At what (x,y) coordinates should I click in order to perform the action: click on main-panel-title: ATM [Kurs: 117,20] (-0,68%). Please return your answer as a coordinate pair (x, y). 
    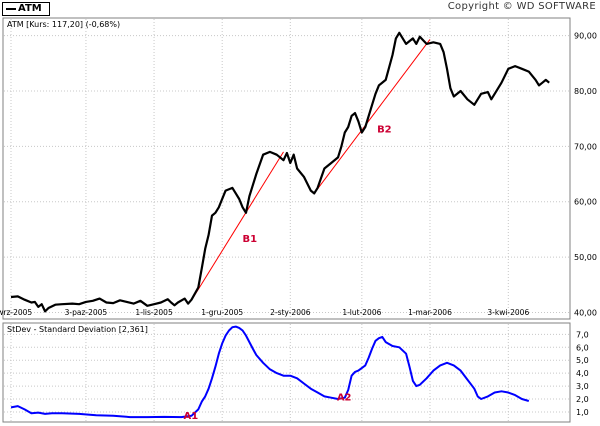
    Looking at the image, I should click on (63, 24).